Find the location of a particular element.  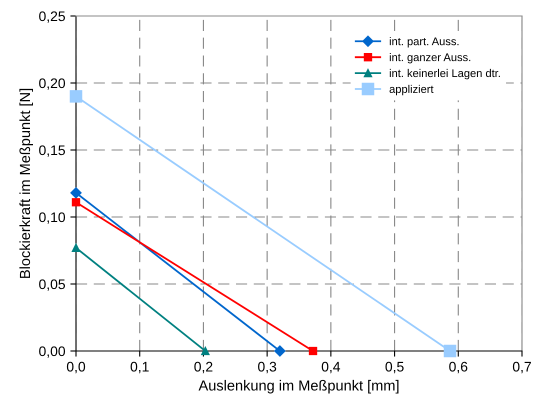

x-tick-label: 0,1 is located at coordinates (139, 368).